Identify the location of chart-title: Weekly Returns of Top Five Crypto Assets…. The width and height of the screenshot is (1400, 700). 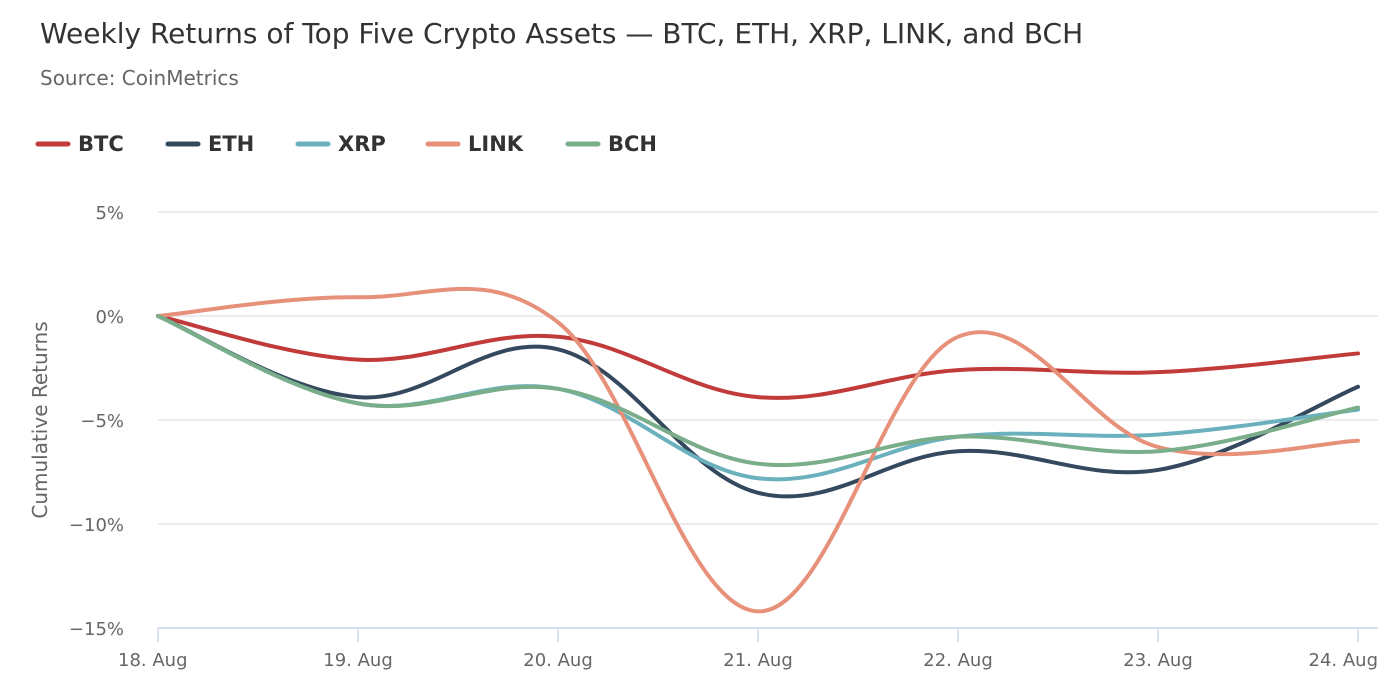
(561, 33).